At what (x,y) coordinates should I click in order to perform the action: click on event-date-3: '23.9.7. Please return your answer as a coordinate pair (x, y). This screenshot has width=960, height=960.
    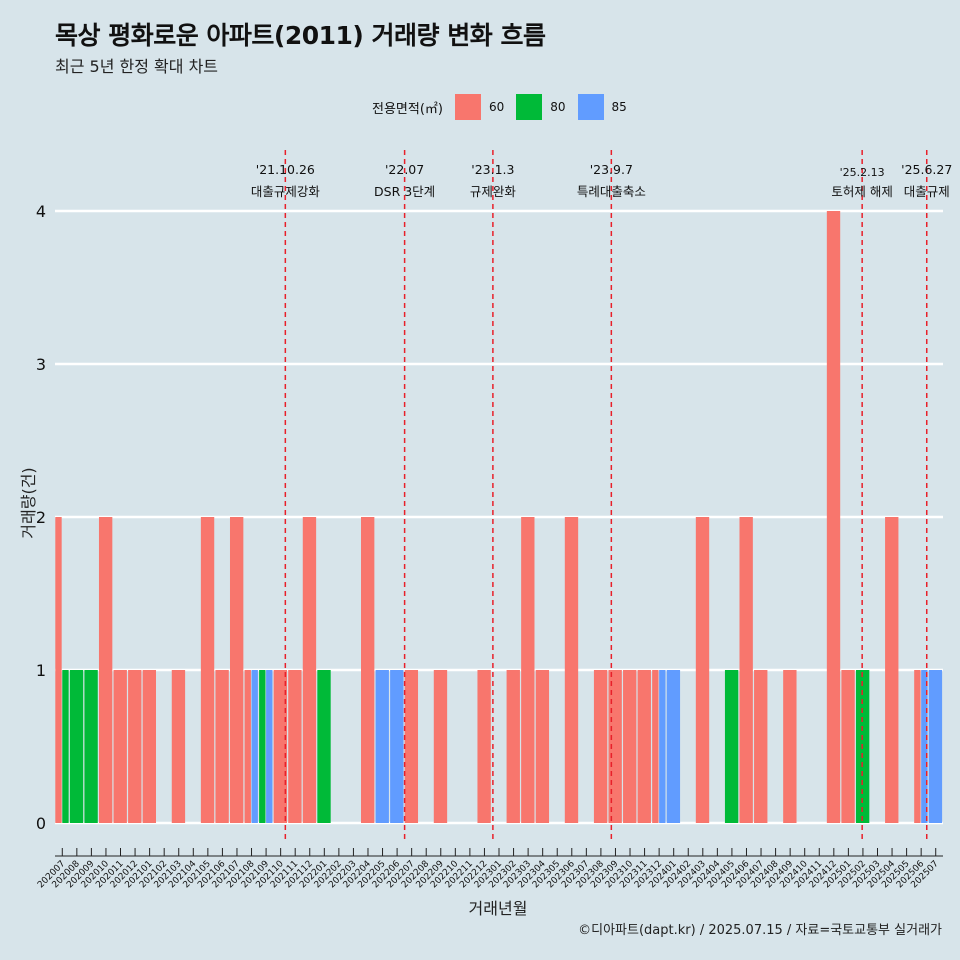
    Looking at the image, I should click on (611, 169).